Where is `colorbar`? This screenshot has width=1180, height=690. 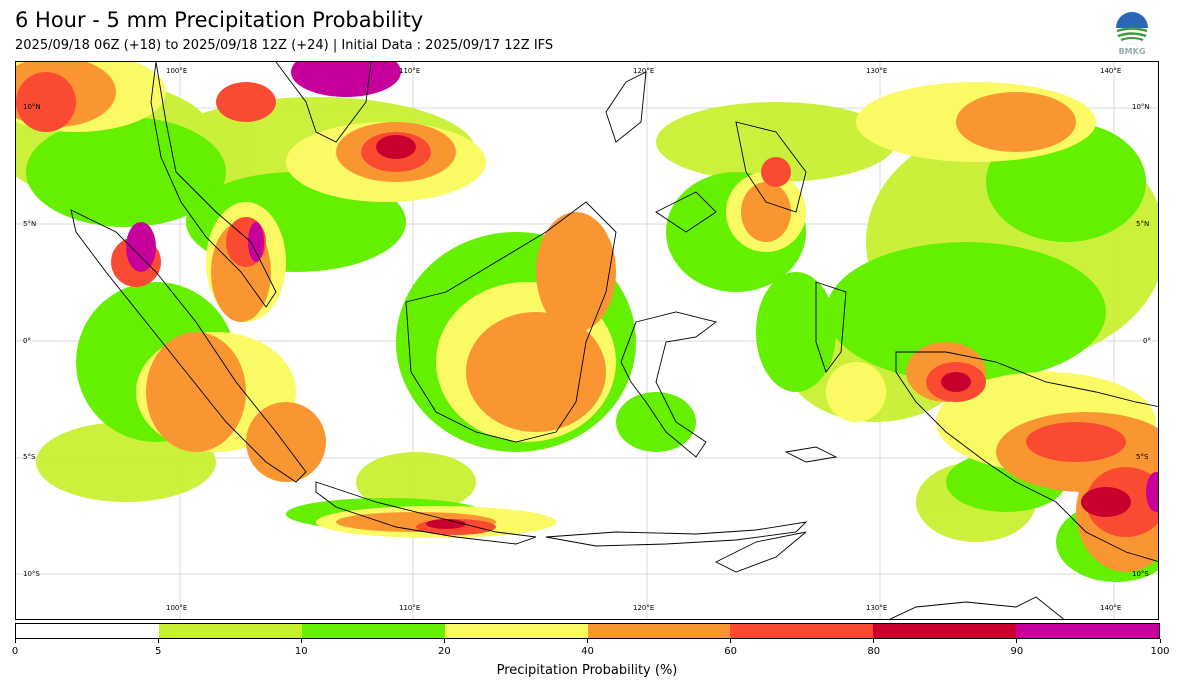 colorbar is located at coordinates (587, 631).